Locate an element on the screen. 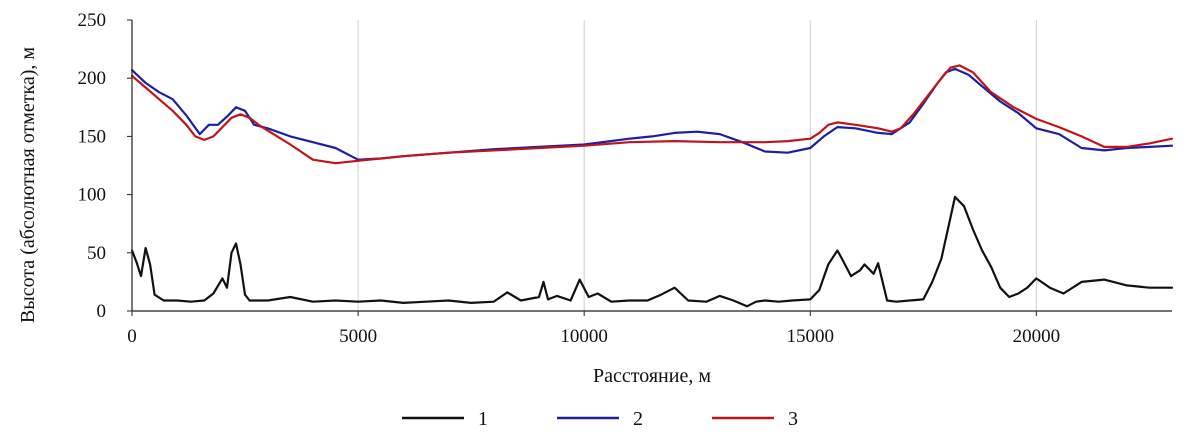 The height and width of the screenshot is (446, 1192). x-tick-label: 5000 is located at coordinates (358, 336).